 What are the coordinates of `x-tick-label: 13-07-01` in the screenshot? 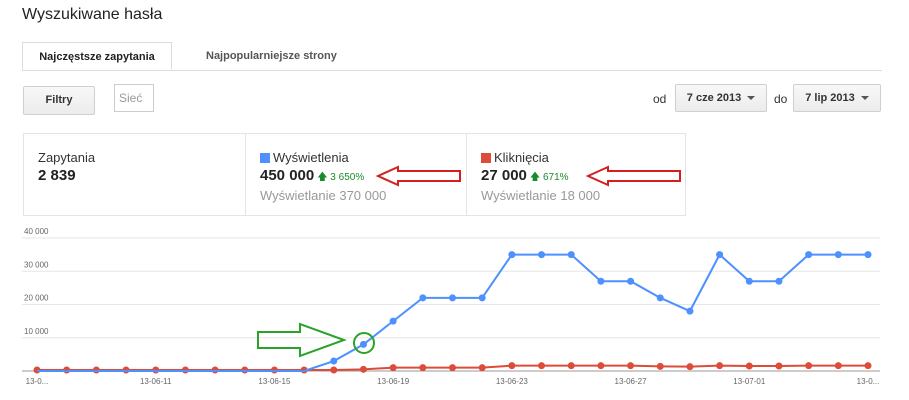 It's located at (749, 381).